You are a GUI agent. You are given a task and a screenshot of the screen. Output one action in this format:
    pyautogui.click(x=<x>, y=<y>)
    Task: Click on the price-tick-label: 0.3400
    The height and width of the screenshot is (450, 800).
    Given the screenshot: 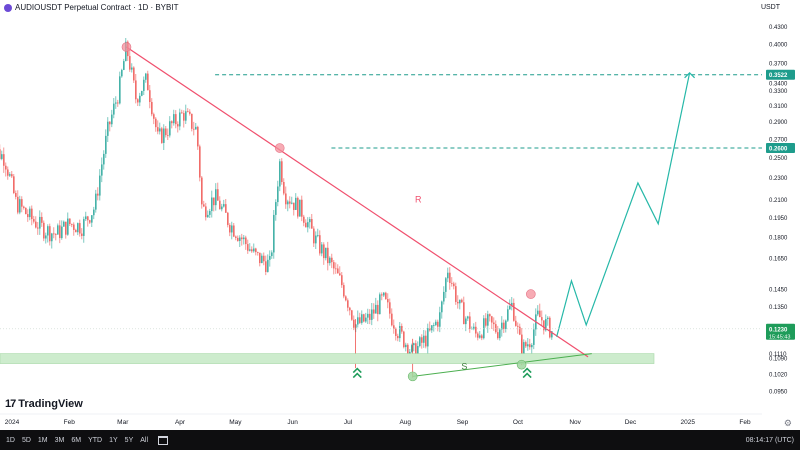 What is the action you would take?
    pyautogui.click(x=778, y=85)
    